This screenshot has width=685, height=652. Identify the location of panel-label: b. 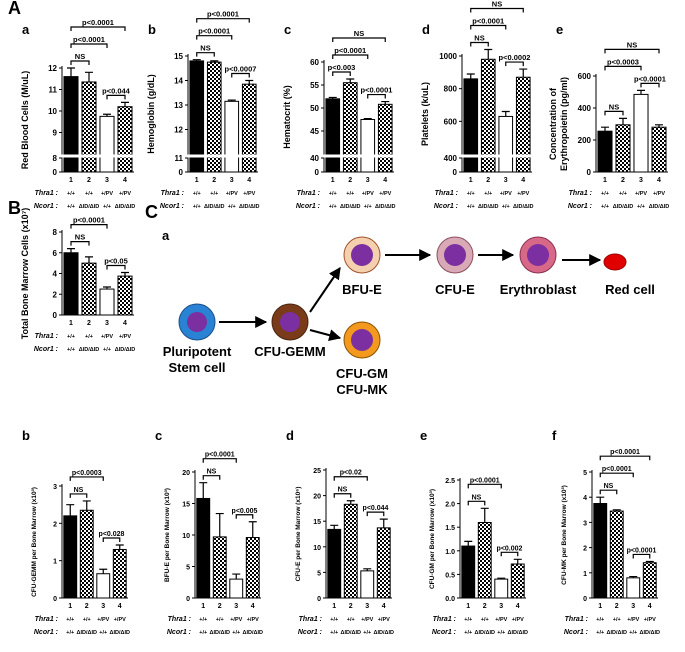
(152, 29).